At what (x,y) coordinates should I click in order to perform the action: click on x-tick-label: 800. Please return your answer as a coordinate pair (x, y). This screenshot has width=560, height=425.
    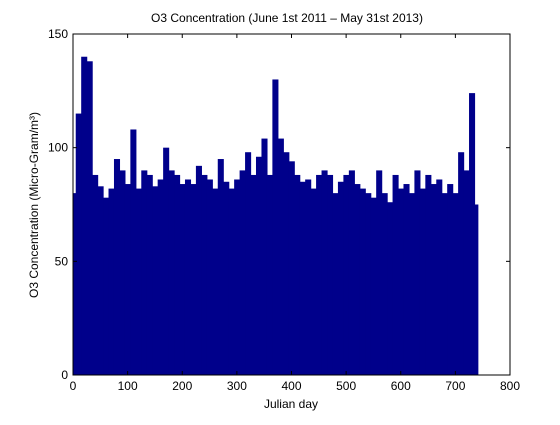
    Looking at the image, I should click on (510, 386).